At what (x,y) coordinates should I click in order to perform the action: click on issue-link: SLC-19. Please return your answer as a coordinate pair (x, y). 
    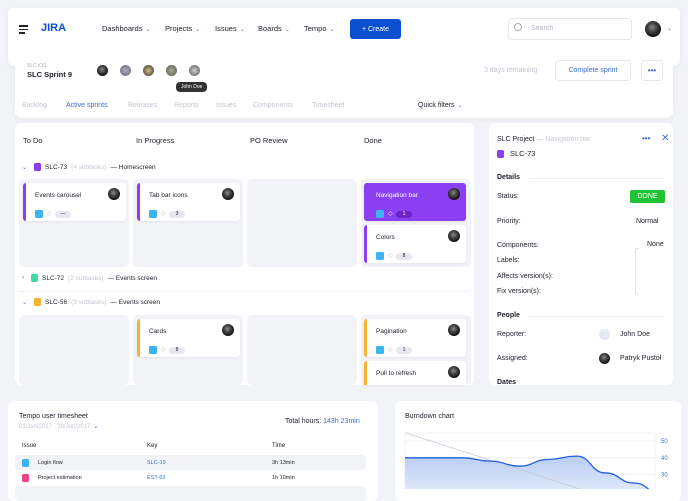
    Looking at the image, I should click on (156, 463).